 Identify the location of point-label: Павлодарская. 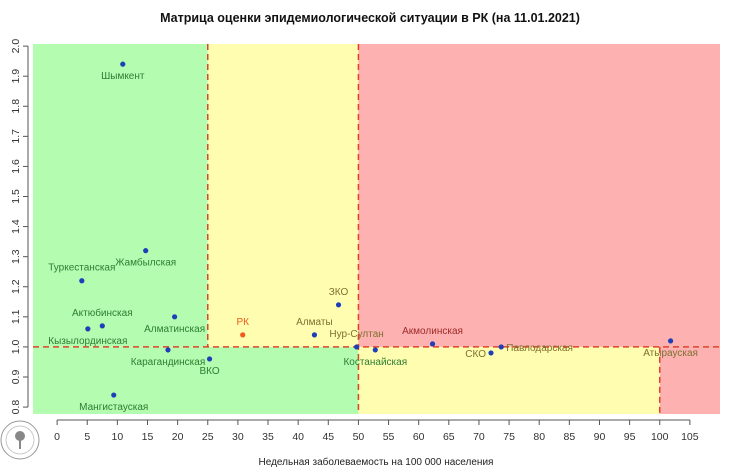
(539, 348).